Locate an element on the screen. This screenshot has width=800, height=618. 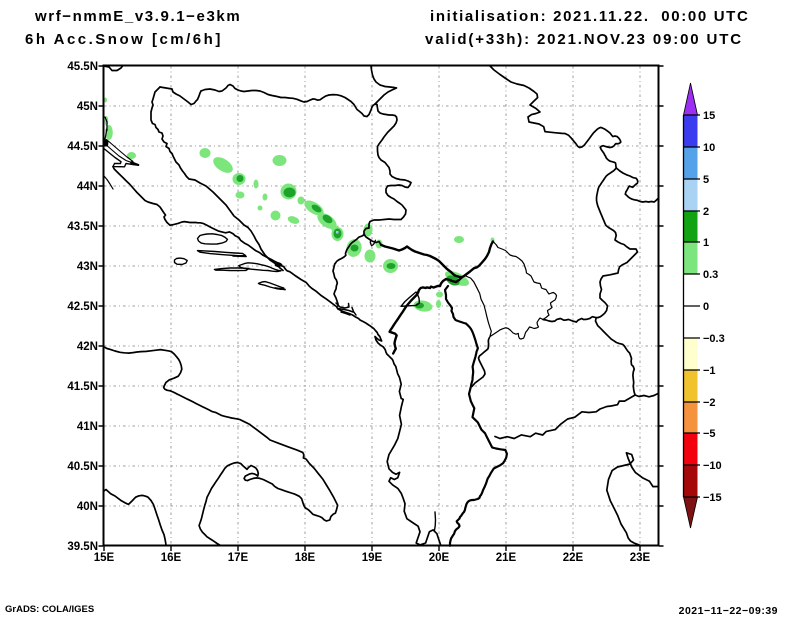
svg-text:valid(+33h): 2021.NOV.23 09:00: valid(+33h): 2021.NOV.23 09:00 UTC is located at coordinates (584, 39).